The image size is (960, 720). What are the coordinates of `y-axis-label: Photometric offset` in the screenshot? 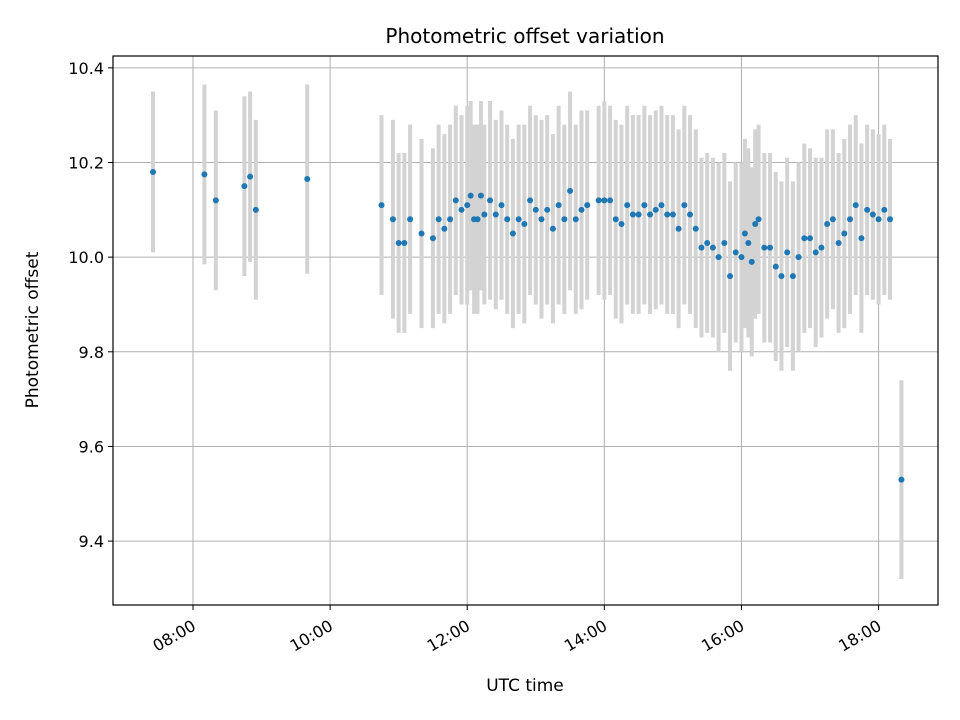 It's located at (33, 329).